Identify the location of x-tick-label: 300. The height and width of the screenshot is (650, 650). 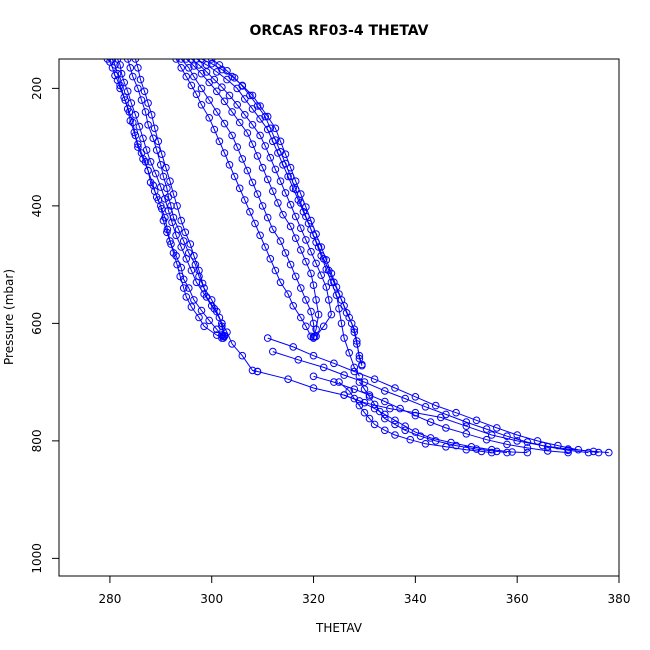
(211, 599).